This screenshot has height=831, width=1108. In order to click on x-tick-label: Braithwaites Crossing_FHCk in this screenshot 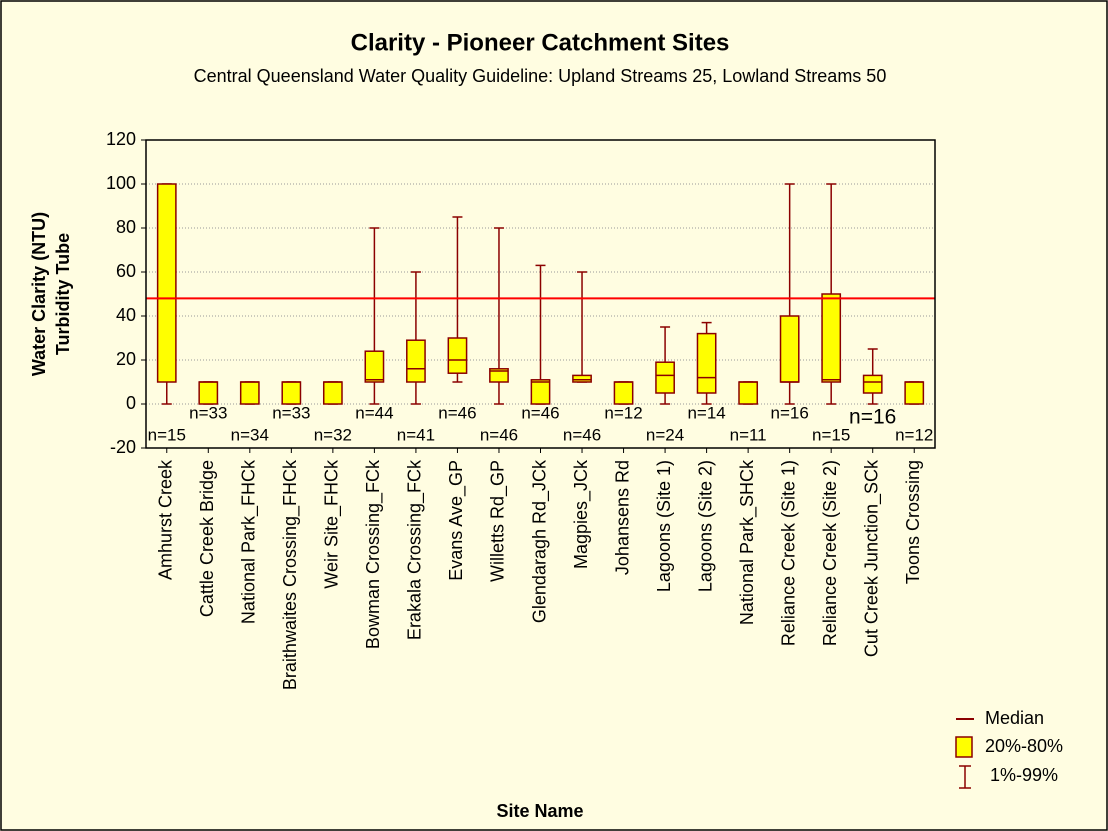, I will do `click(290, 574)`.